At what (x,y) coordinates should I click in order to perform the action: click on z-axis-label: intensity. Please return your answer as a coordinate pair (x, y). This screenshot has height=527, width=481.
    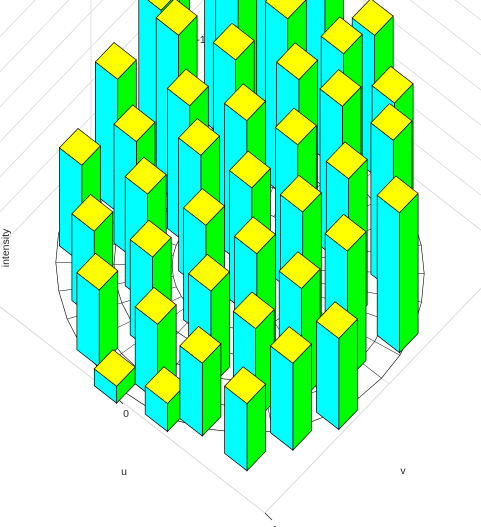
    Looking at the image, I should click on (6, 247).